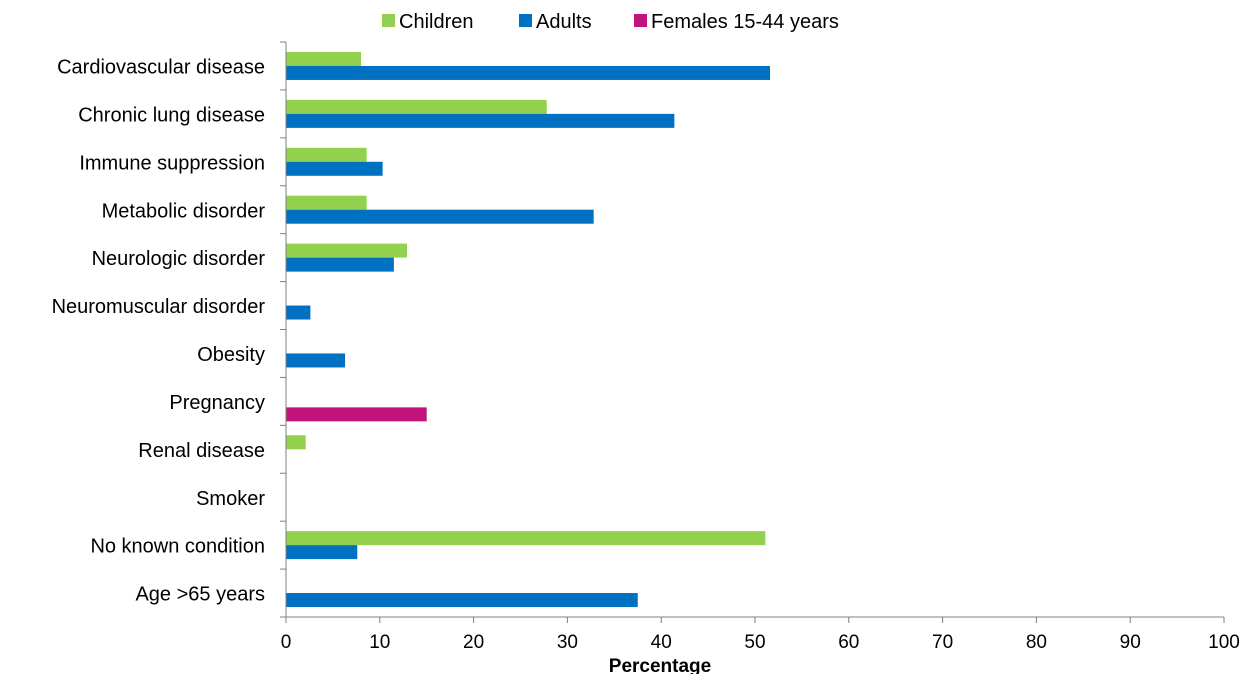  I want to click on x-tick-label-40: 40, so click(661, 642).